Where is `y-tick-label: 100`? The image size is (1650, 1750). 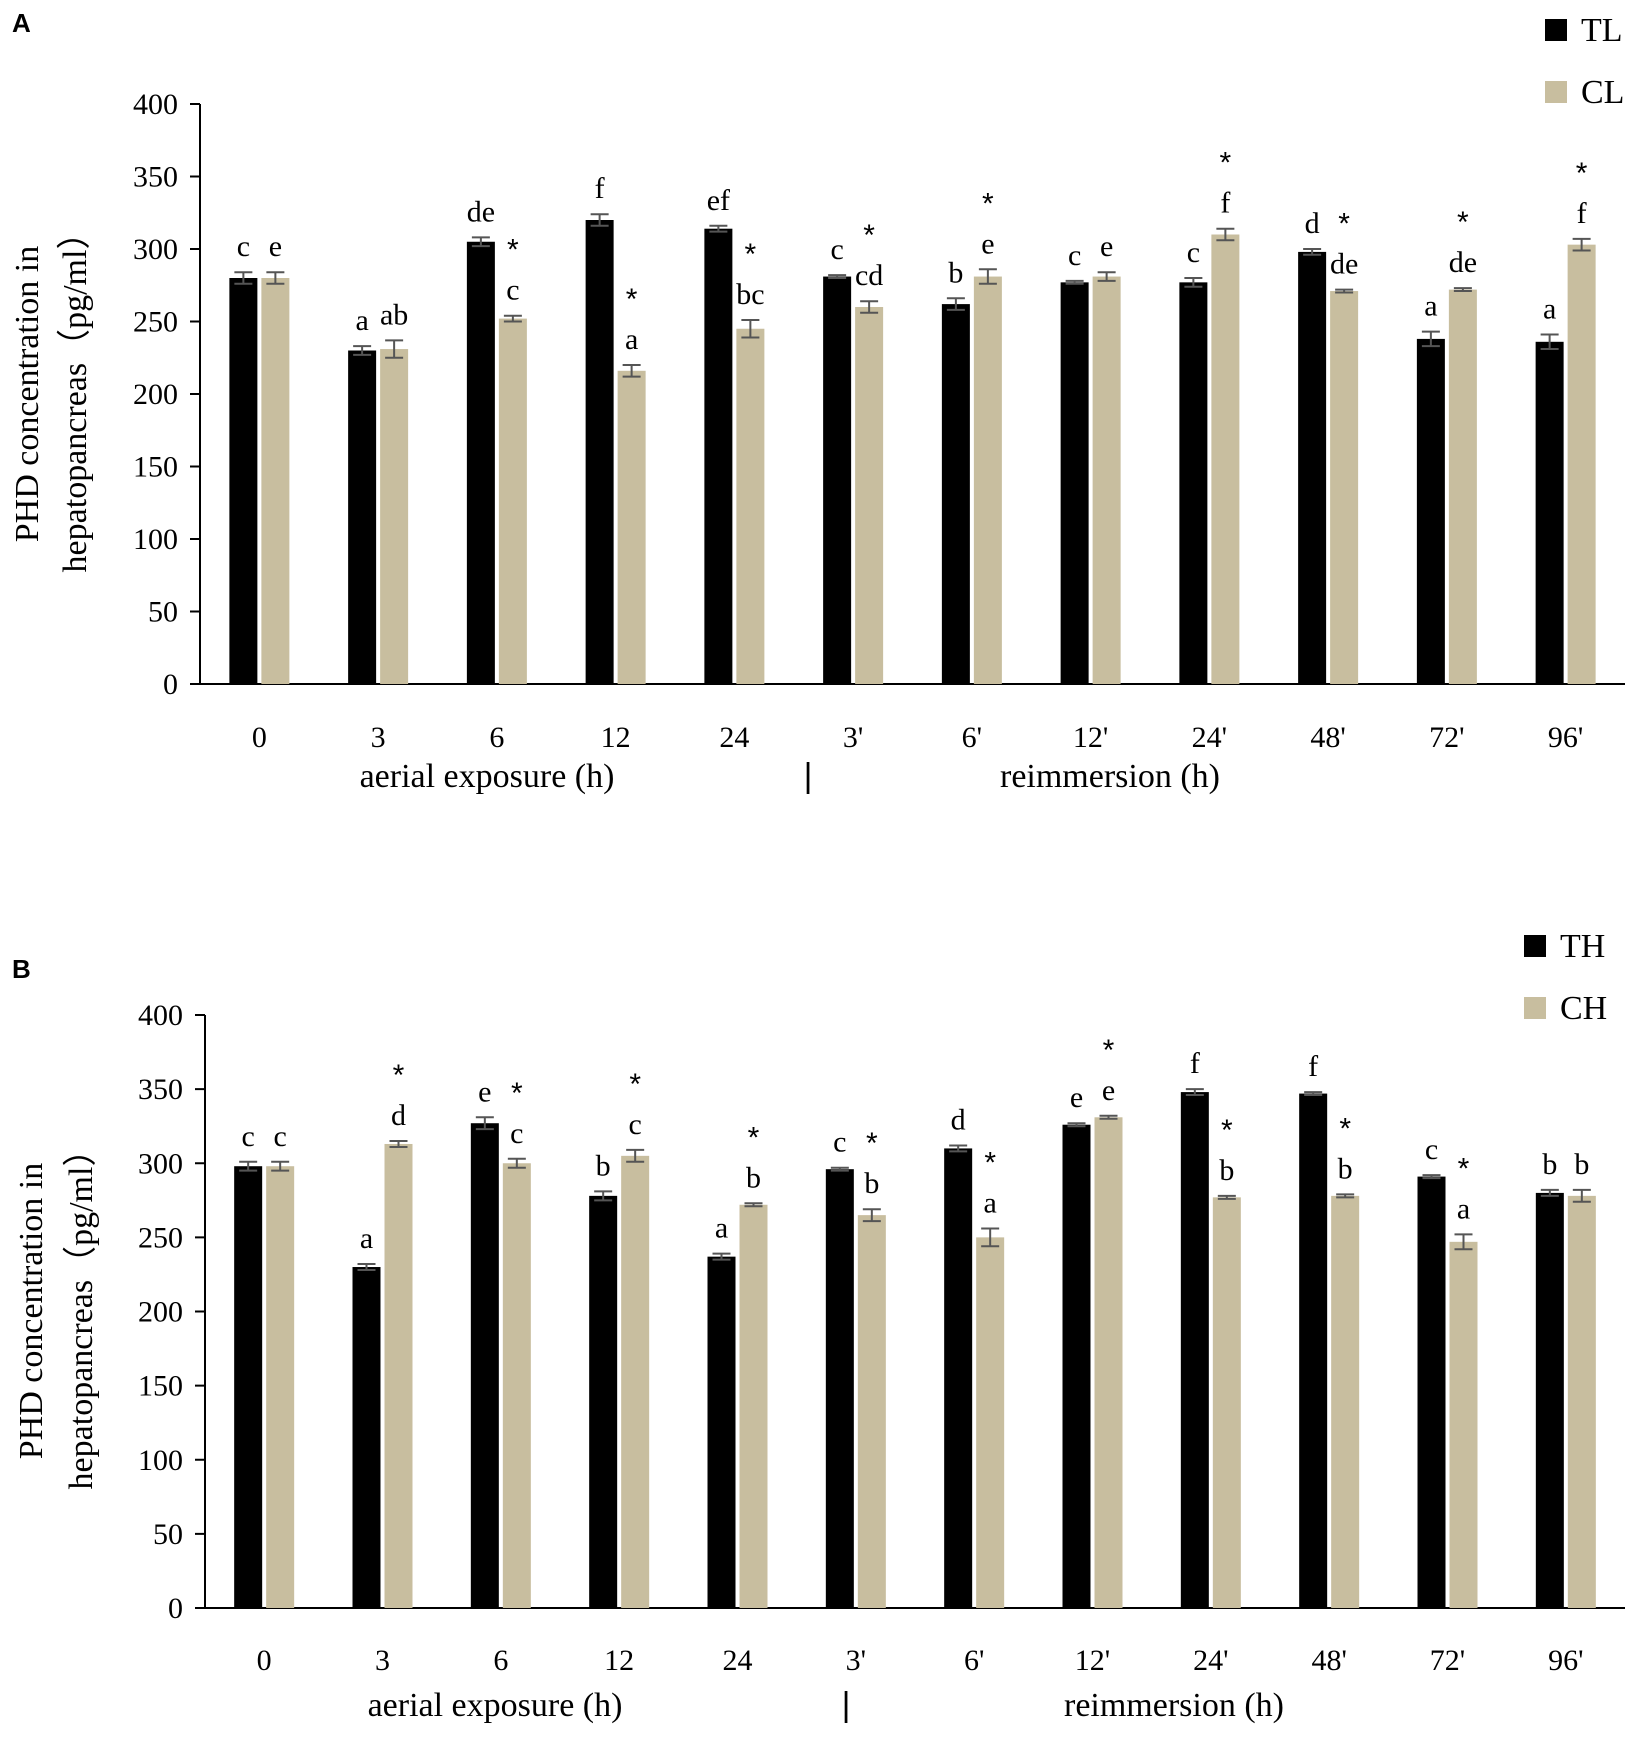
y-tick-label: 100 is located at coordinates (155, 539).